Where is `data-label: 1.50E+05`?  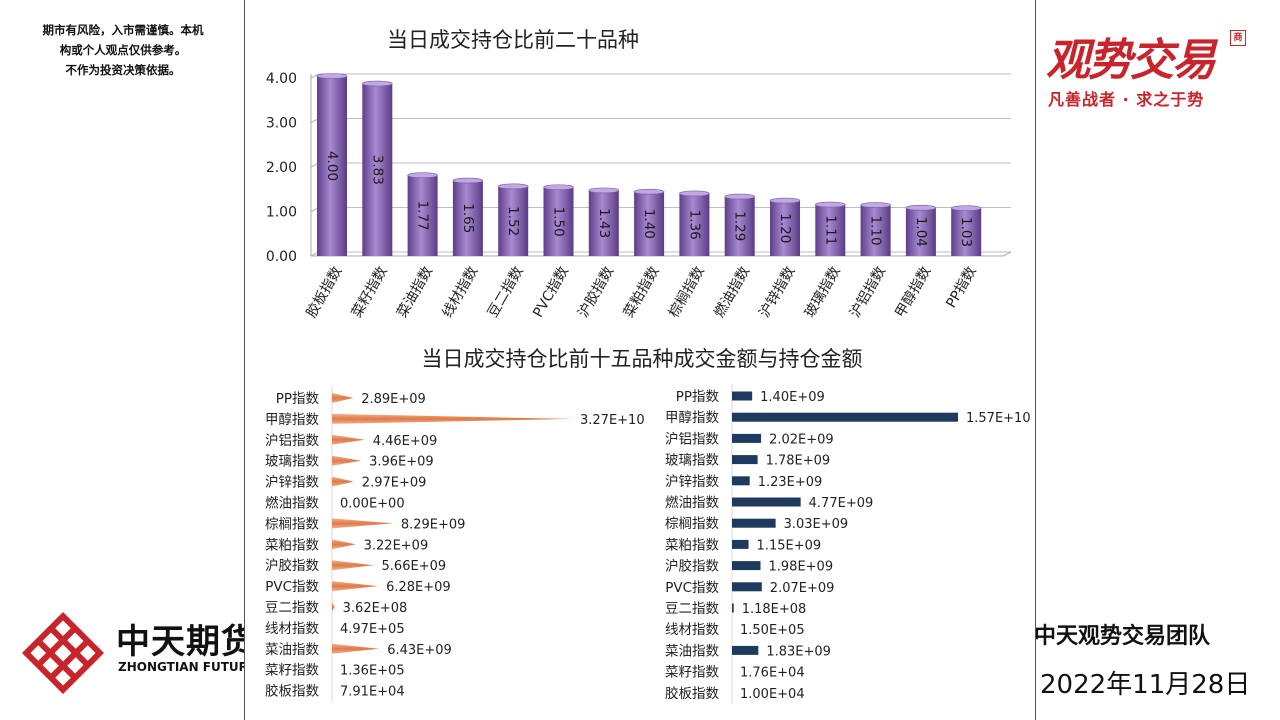
data-label: 1.50E+05 is located at coordinates (772, 630).